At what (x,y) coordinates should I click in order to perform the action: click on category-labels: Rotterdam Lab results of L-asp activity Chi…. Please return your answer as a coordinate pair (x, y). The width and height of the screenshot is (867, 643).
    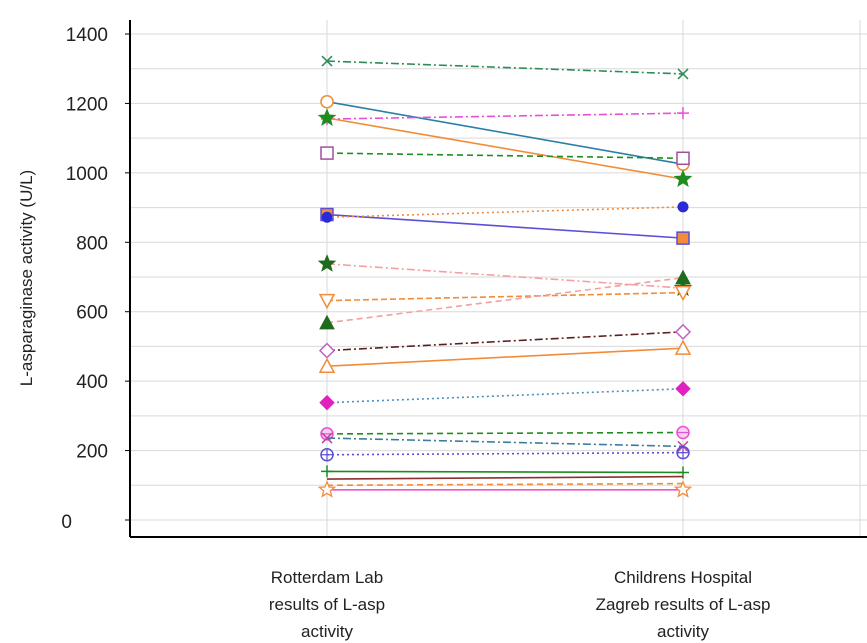
    Looking at the image, I should click on (520, 604).